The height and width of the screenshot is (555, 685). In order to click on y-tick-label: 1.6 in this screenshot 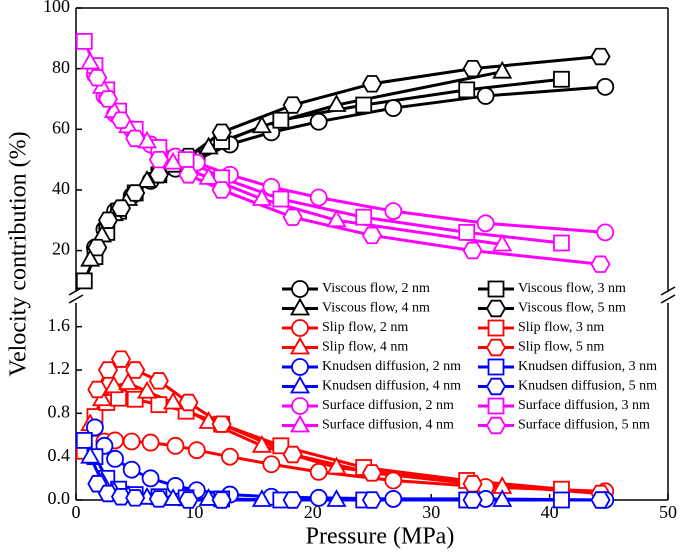, I will do `click(59, 325)`.